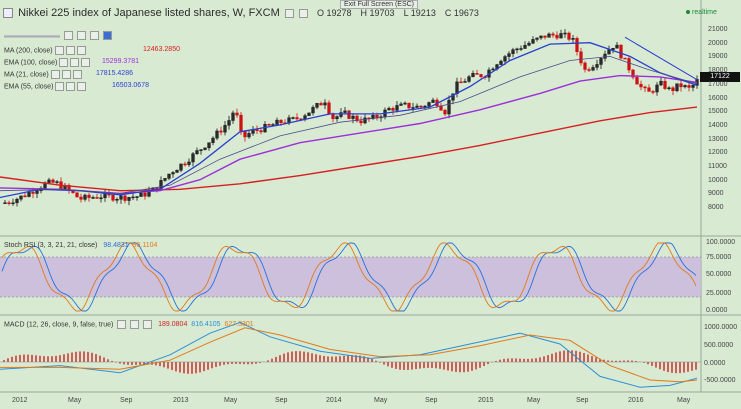 This screenshot has height=409, width=741. I want to click on price-axis-tick: 10000, so click(718, 180).